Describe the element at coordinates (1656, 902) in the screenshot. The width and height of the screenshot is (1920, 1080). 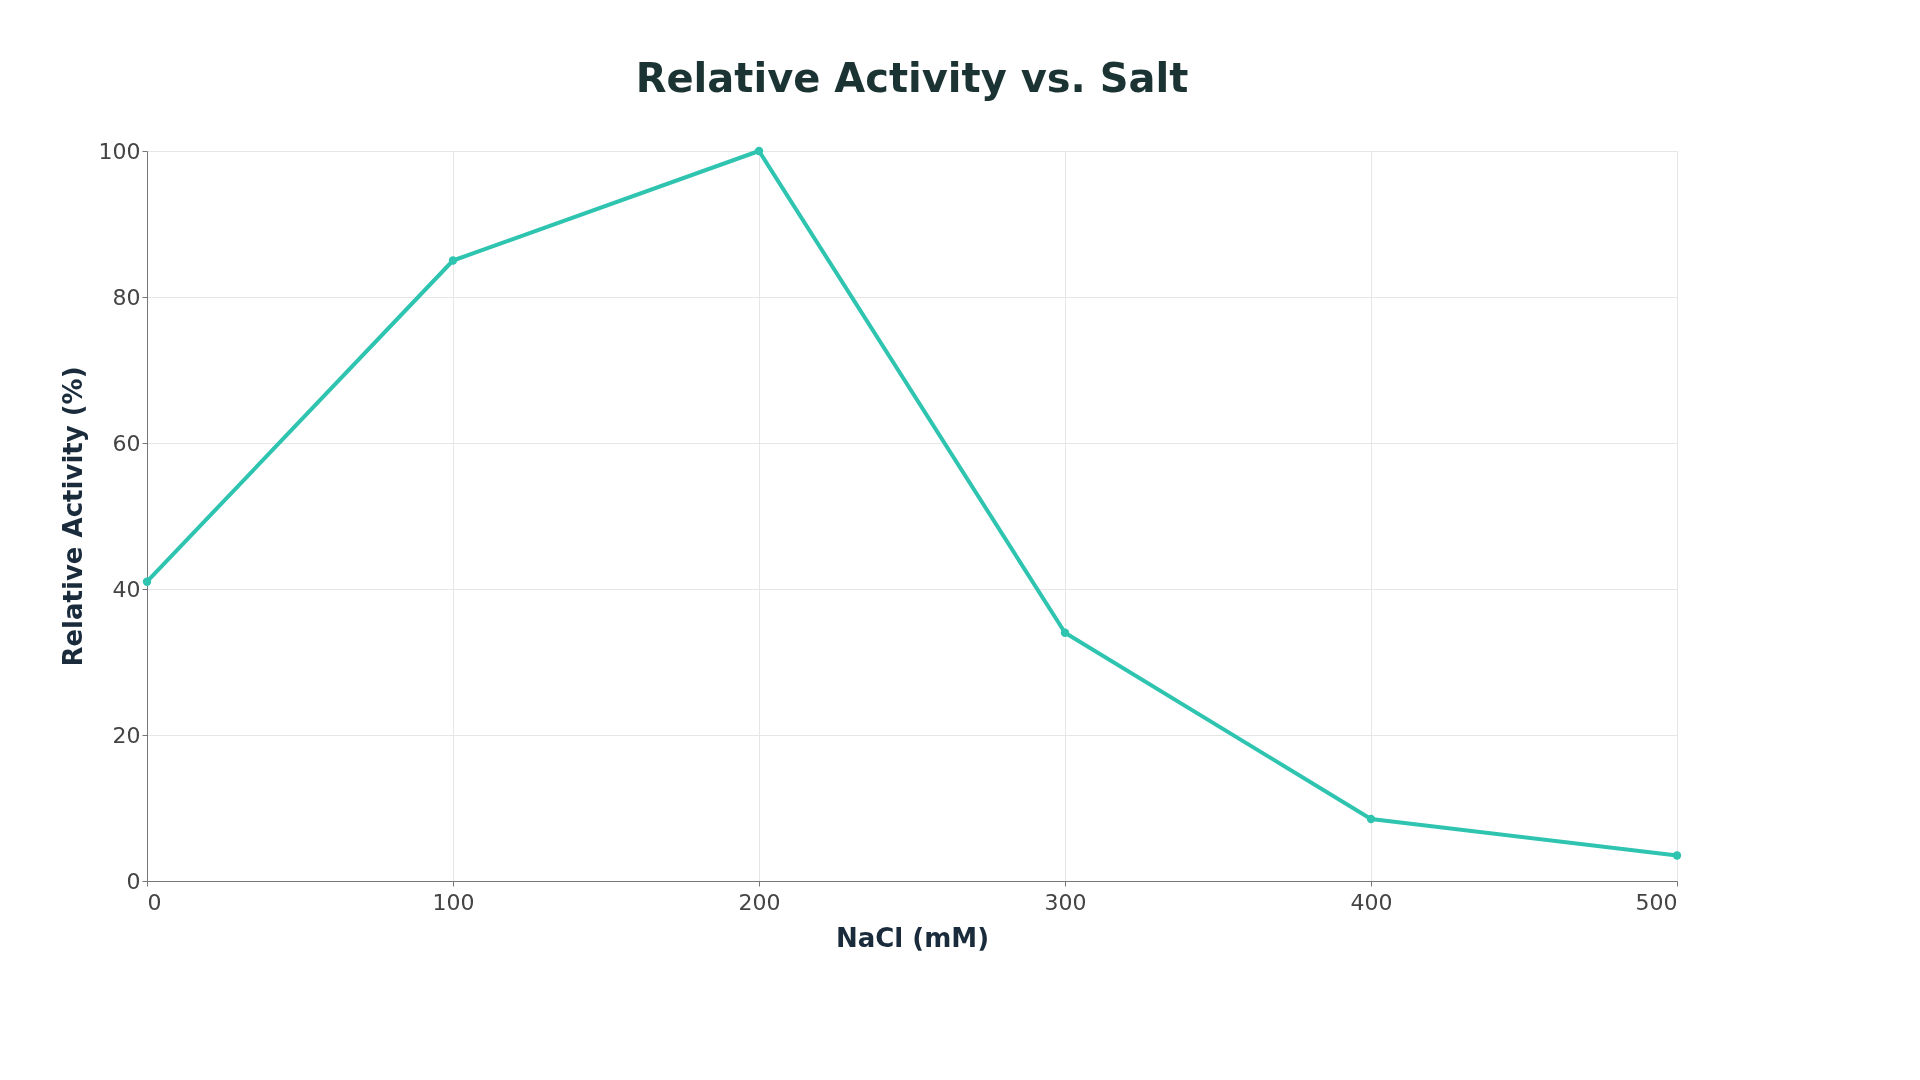
I see `x-tick-label: 500` at that location.